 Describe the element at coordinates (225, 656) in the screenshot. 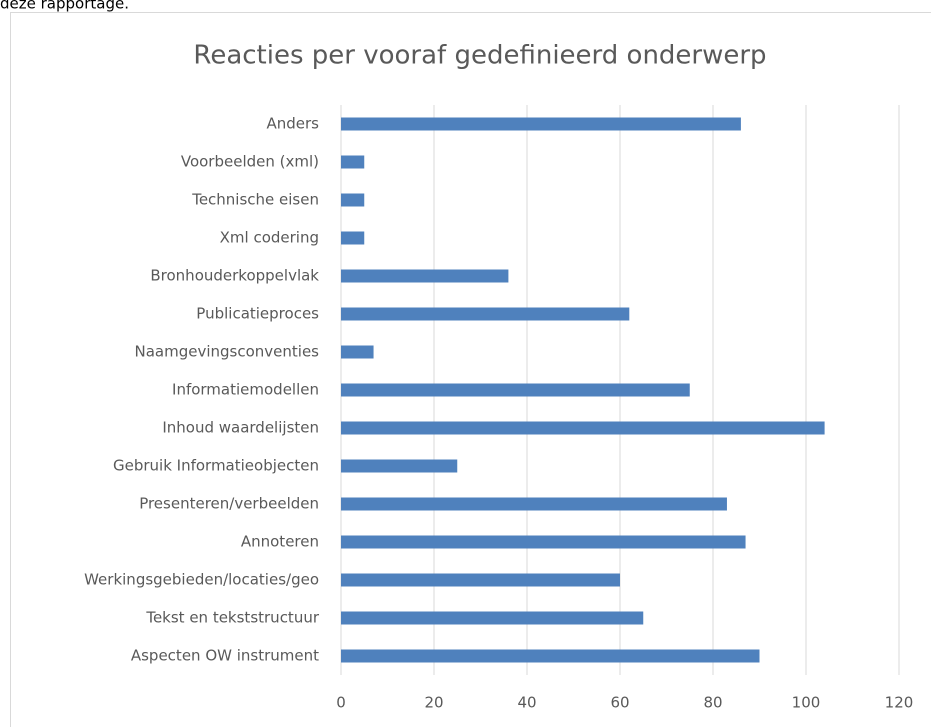

I see `y-tick-label: Aspecten OW instrument` at that location.